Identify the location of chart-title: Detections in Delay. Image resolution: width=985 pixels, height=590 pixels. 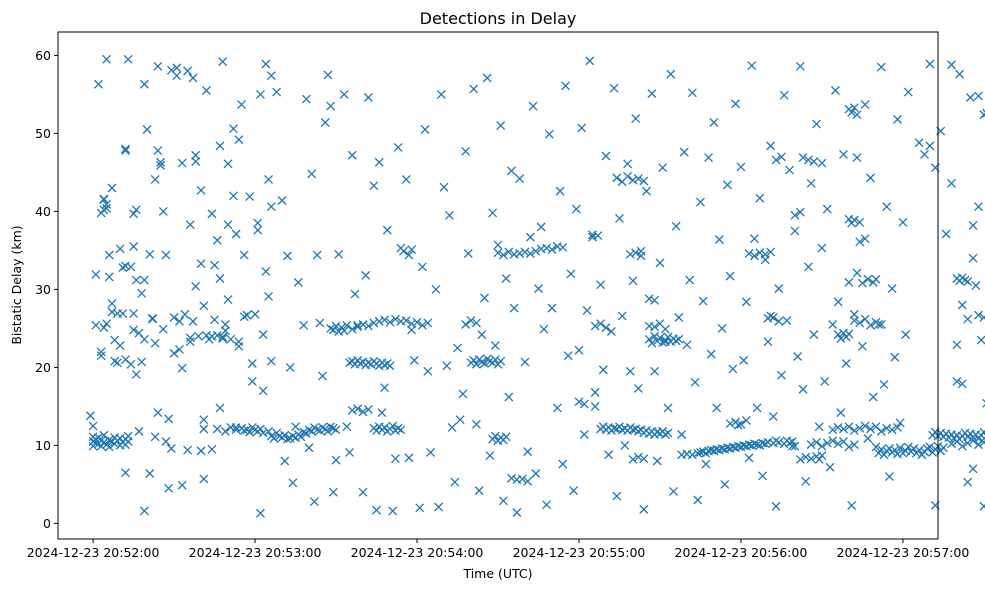
(498, 18).